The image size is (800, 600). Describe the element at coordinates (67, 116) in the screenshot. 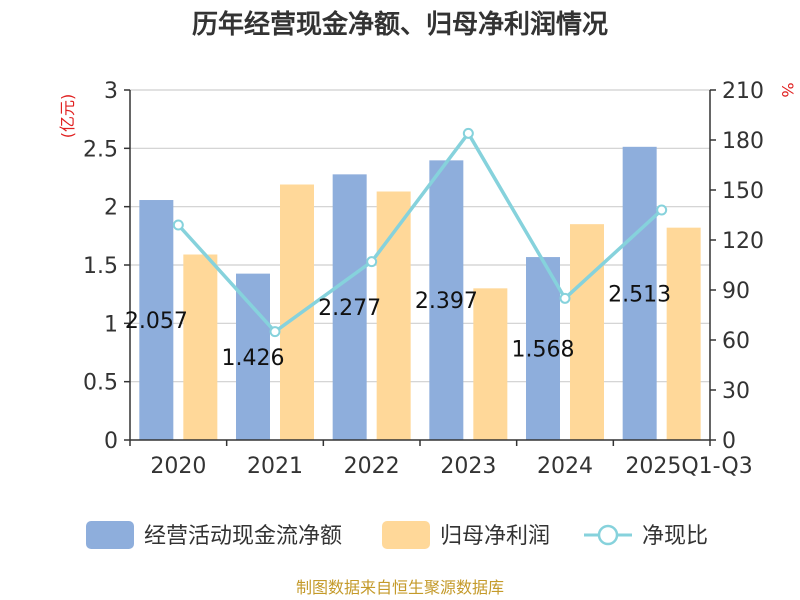

I see `left-axis-unit: (亿元)` at that location.